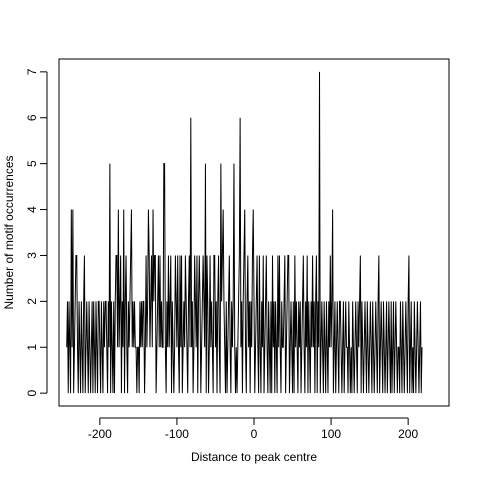 This screenshot has height=480, width=480. What do you see at coordinates (254, 457) in the screenshot?
I see `x-axis-label: Distance to peak centre` at bounding box center [254, 457].